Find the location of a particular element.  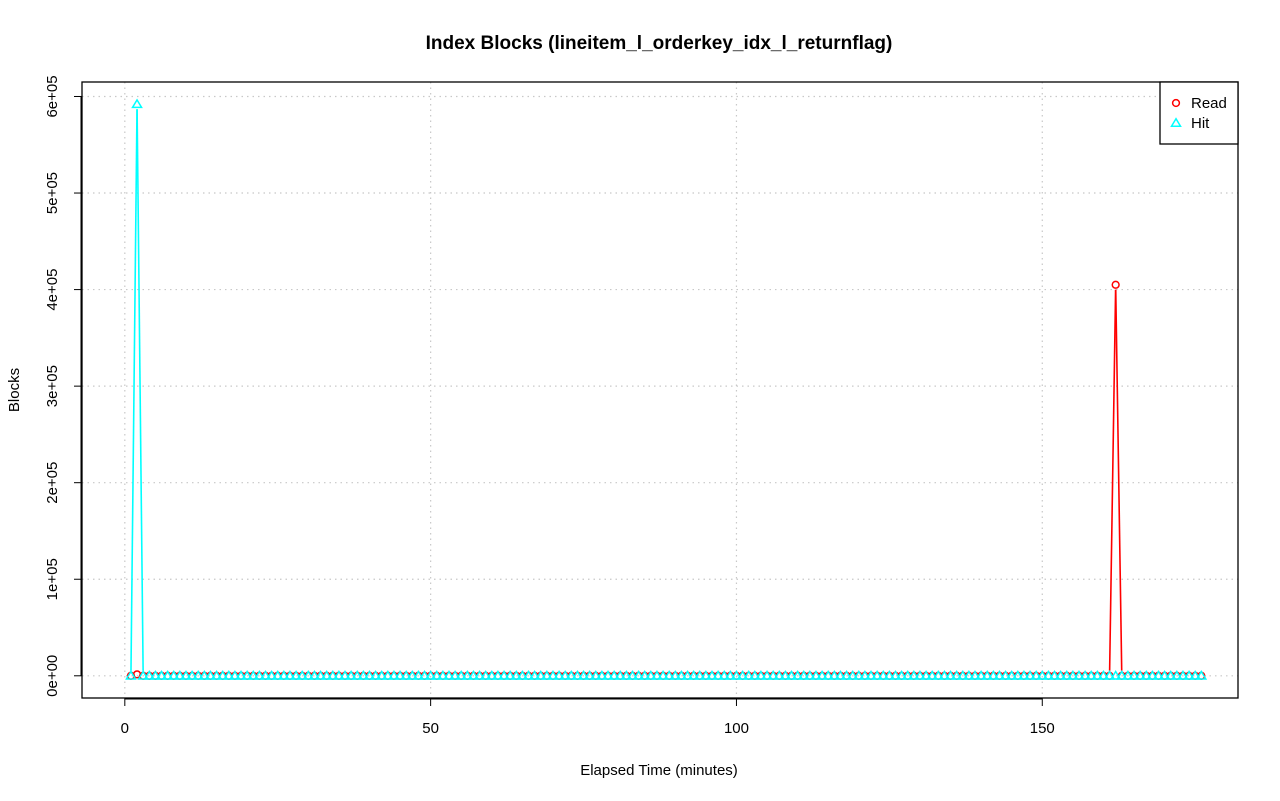

x-tick-label: 100 is located at coordinates (736, 728).